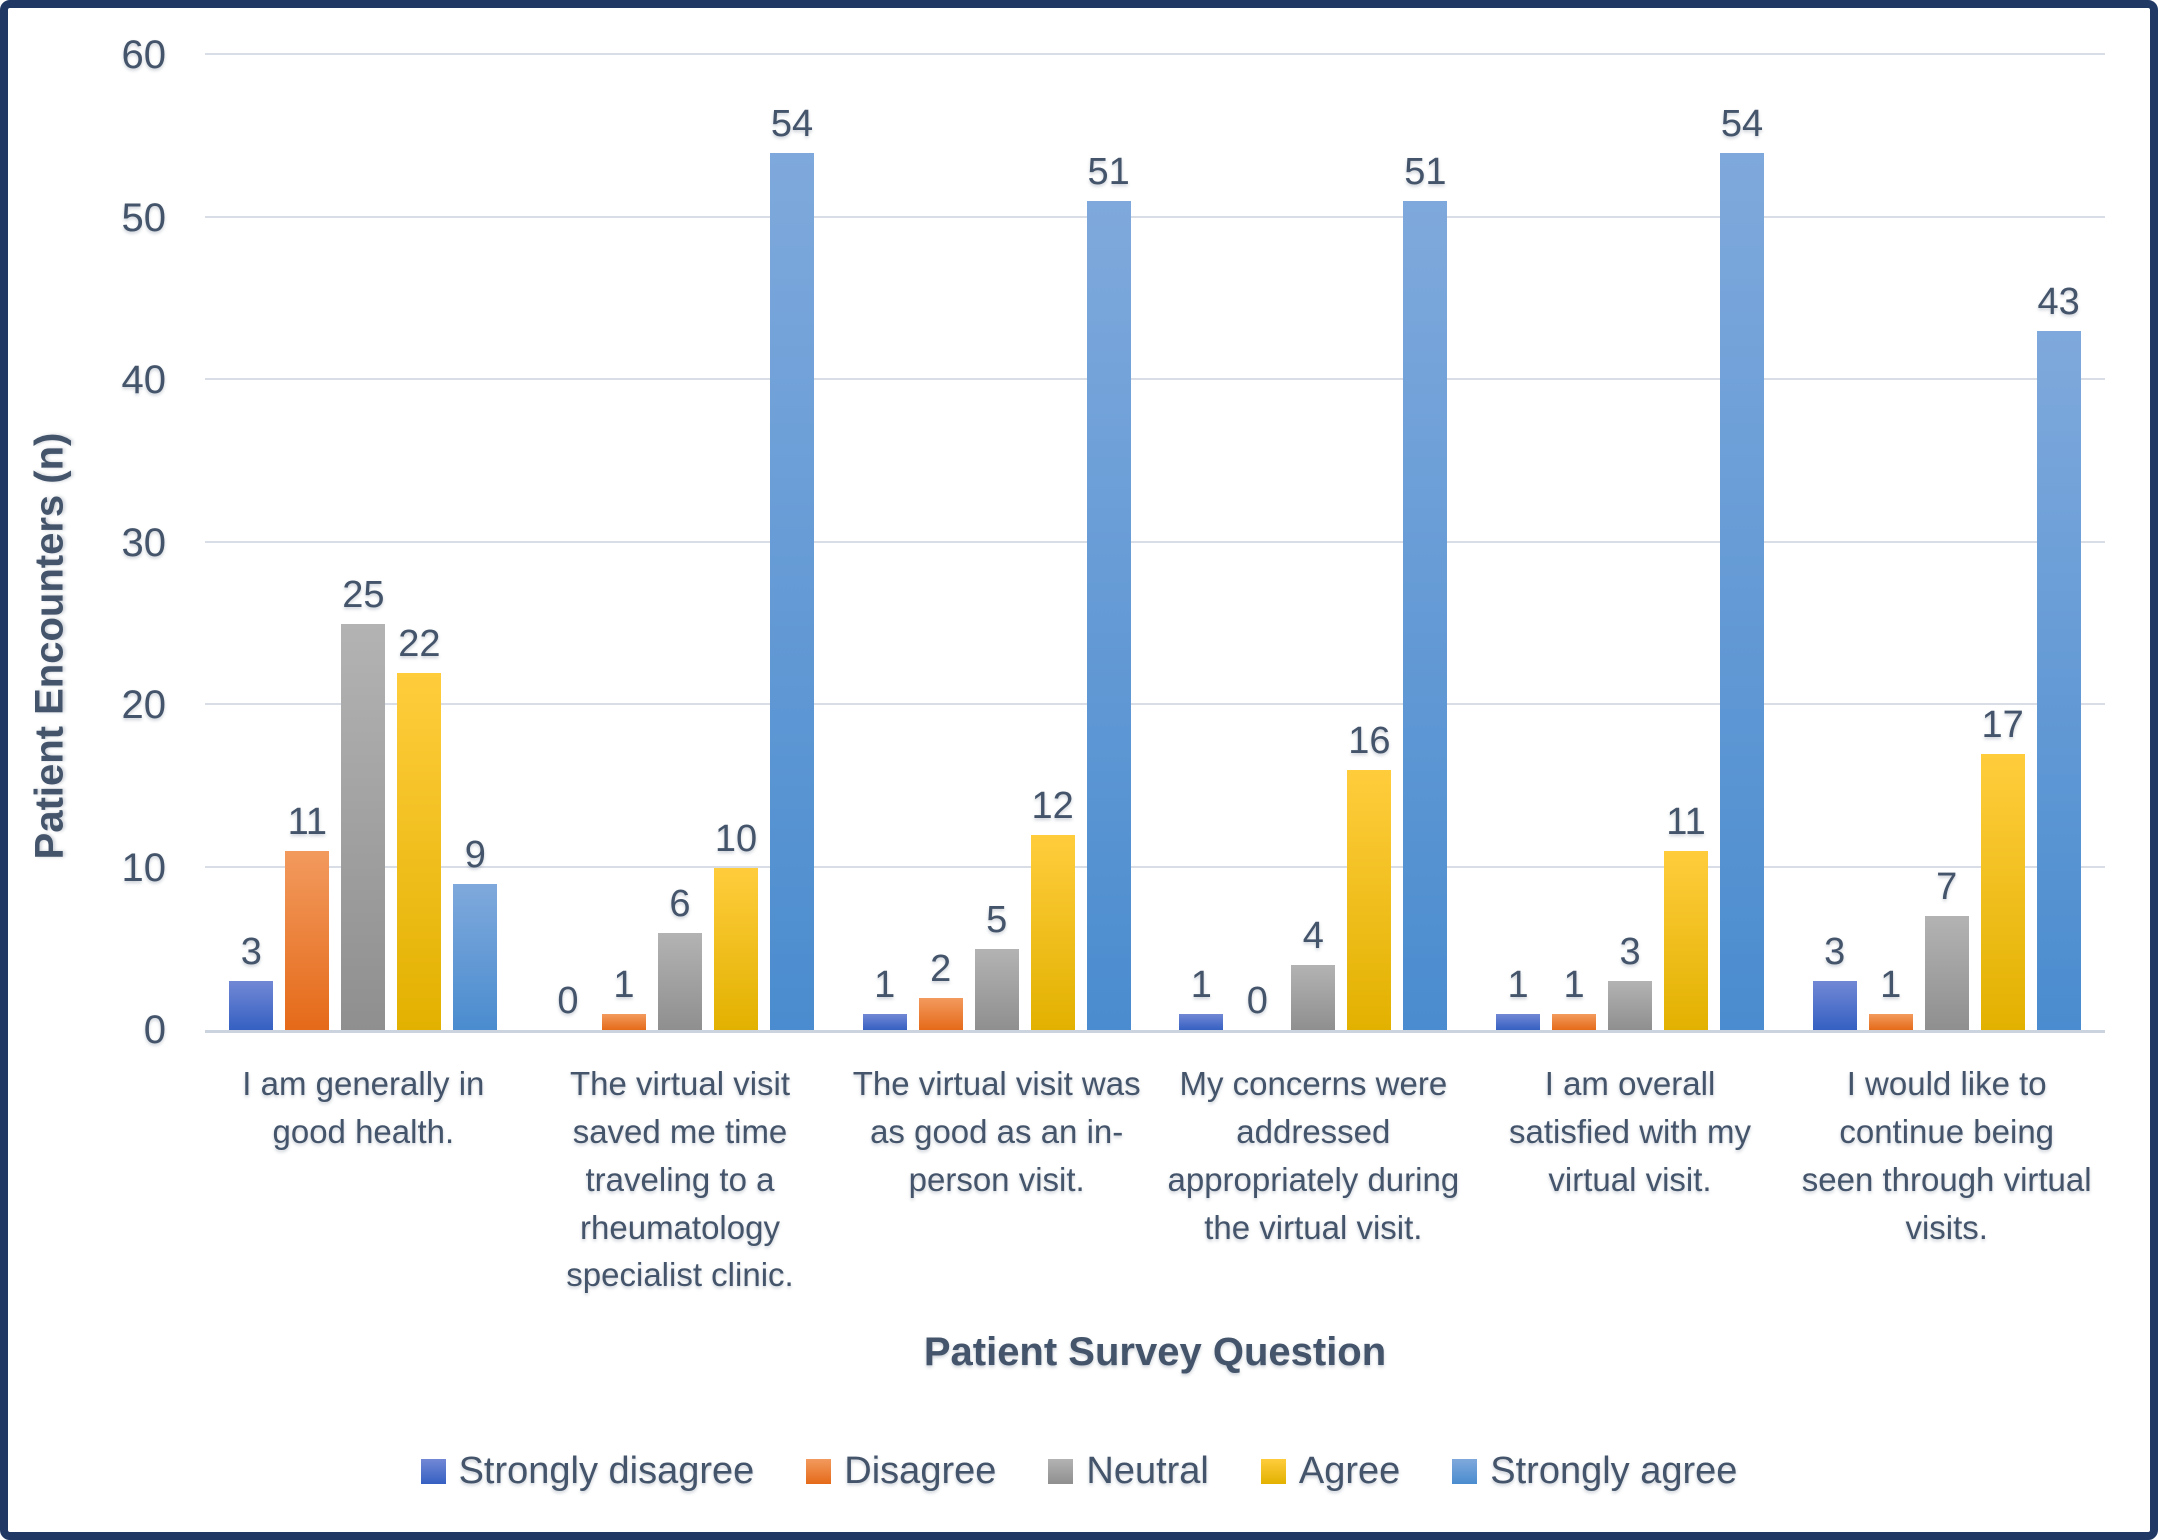  Describe the element at coordinates (144, 380) in the screenshot. I see `y-tick-label: 40` at that location.